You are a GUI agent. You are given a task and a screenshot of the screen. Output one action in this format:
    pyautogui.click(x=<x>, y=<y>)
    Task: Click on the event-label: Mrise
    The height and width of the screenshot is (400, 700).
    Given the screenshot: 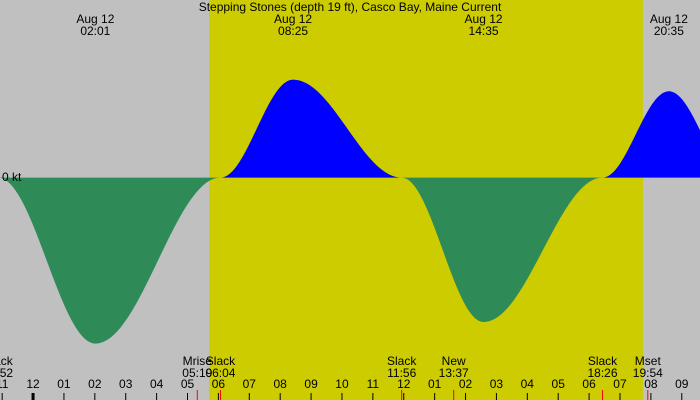 What is the action you would take?
    pyautogui.click(x=198, y=361)
    